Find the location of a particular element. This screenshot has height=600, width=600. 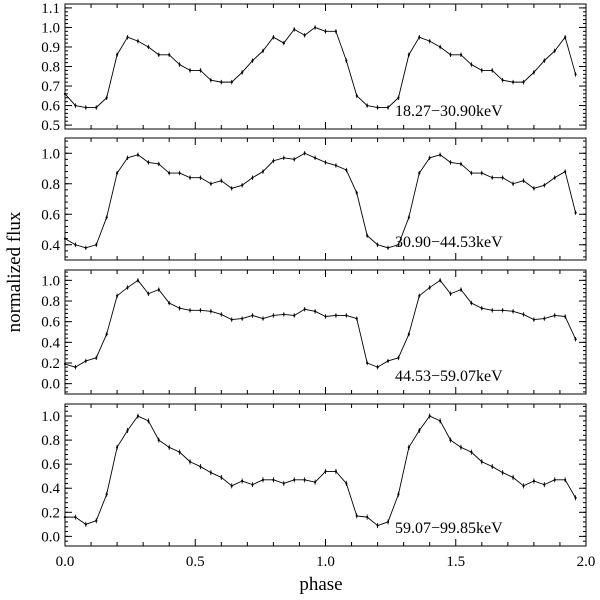

energy-band-label: 30.90−44.53keV is located at coordinates (449, 242).